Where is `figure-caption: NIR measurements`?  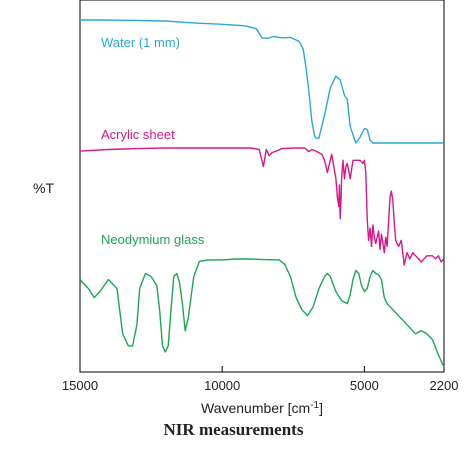 figure-caption: NIR measurements is located at coordinates (233, 429).